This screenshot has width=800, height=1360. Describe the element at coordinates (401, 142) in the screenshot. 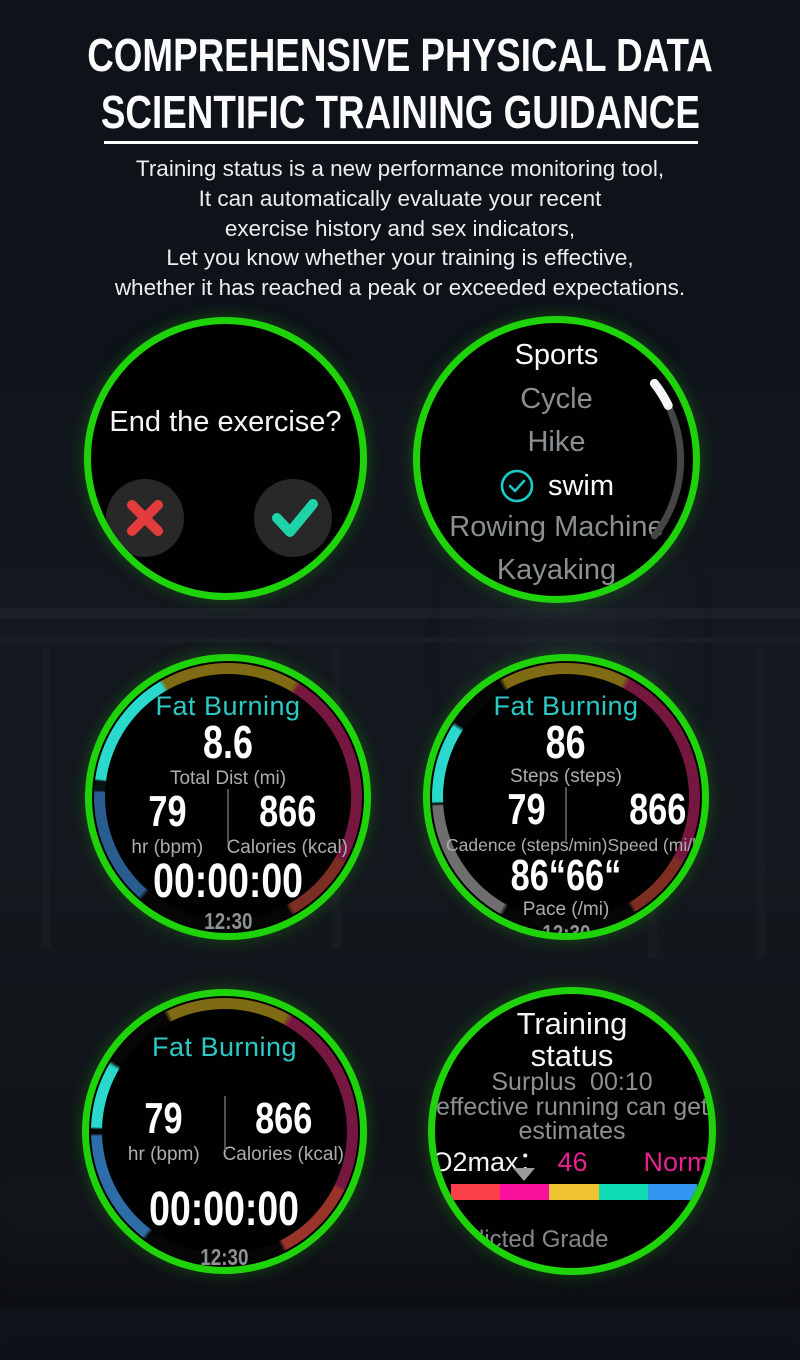

I see `title-divider` at that location.